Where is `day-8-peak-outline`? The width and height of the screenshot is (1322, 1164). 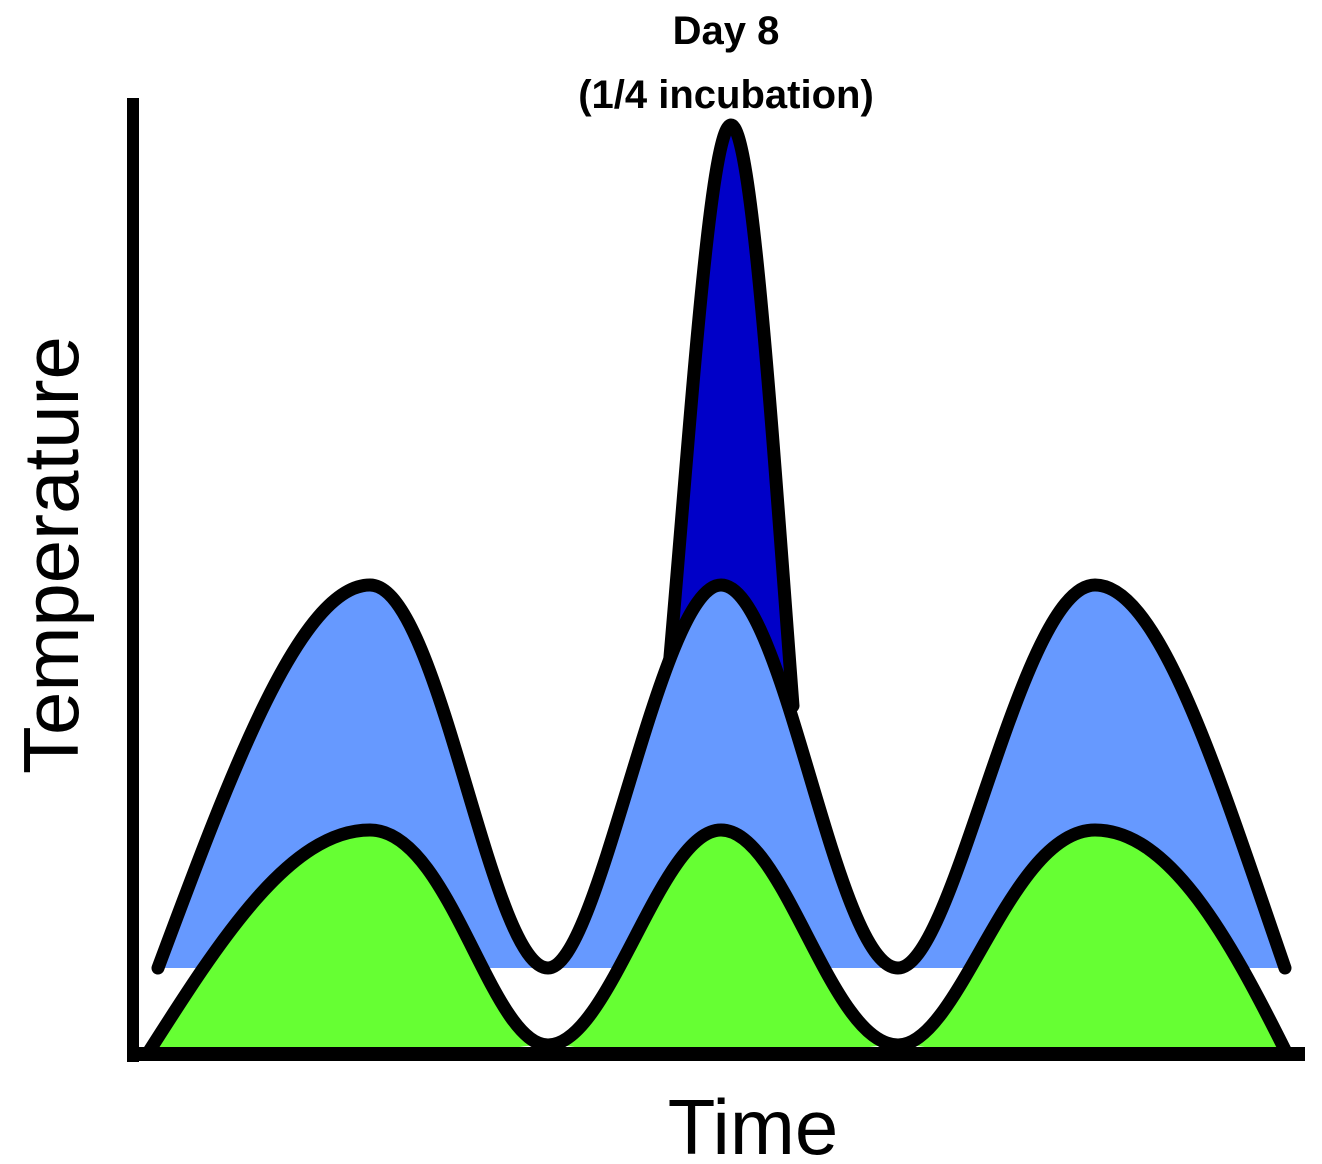 day-8-peak-outline is located at coordinates (731, 415).